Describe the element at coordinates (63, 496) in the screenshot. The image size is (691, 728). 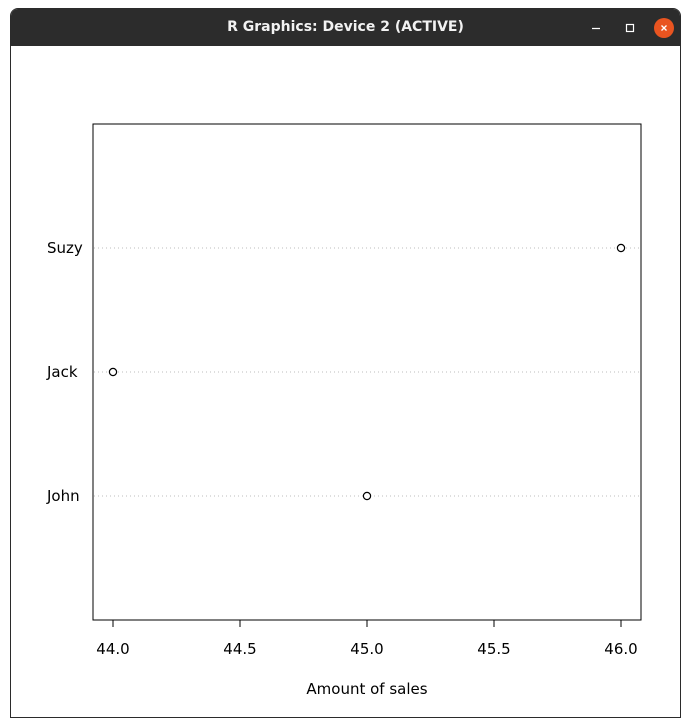
I see `category-label: John` at that location.